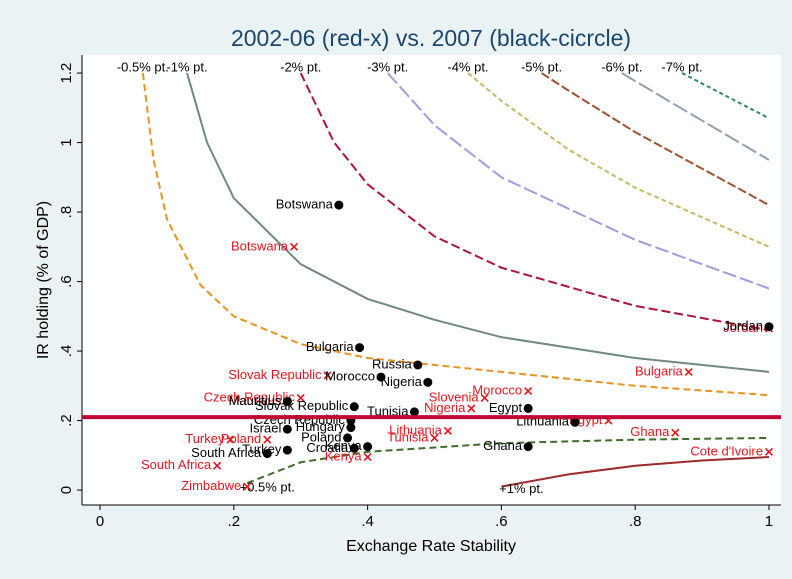 The image size is (792, 579). Describe the element at coordinates (431, 546) in the screenshot. I see `x-axis-label: Exchange Rate Stability` at that location.